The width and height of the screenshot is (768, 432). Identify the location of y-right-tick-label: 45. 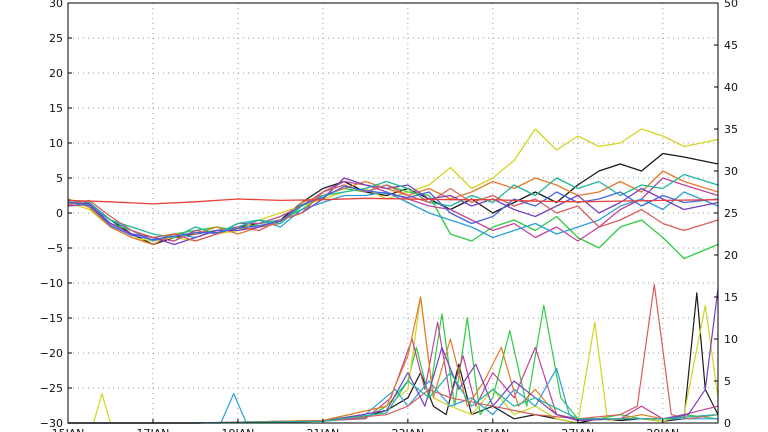
(731, 45).